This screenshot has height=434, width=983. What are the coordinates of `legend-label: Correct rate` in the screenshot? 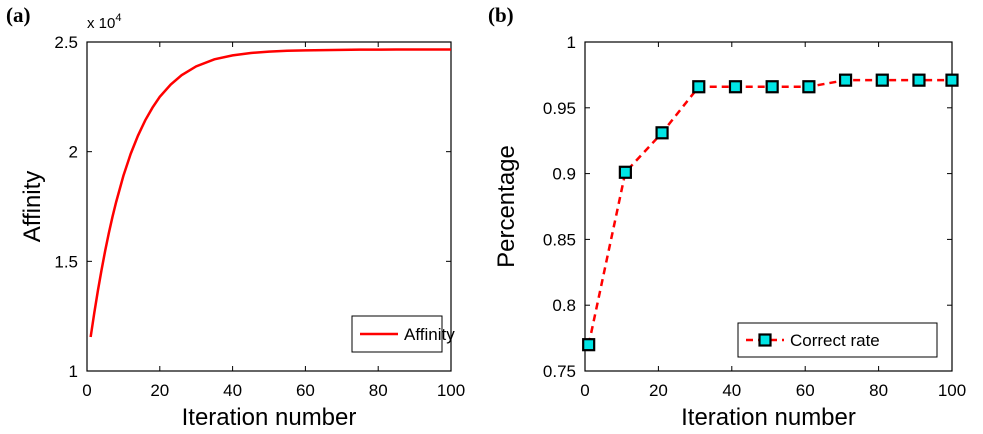 It's located at (835, 340).